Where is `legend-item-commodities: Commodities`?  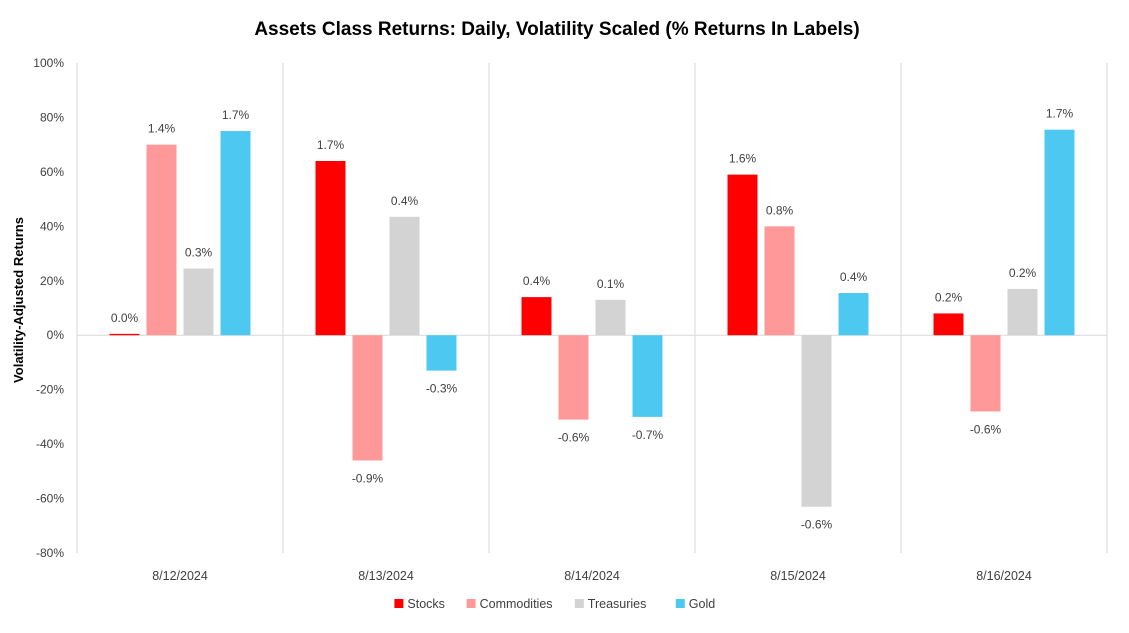 legend-item-commodities: Commodities is located at coordinates (509, 604).